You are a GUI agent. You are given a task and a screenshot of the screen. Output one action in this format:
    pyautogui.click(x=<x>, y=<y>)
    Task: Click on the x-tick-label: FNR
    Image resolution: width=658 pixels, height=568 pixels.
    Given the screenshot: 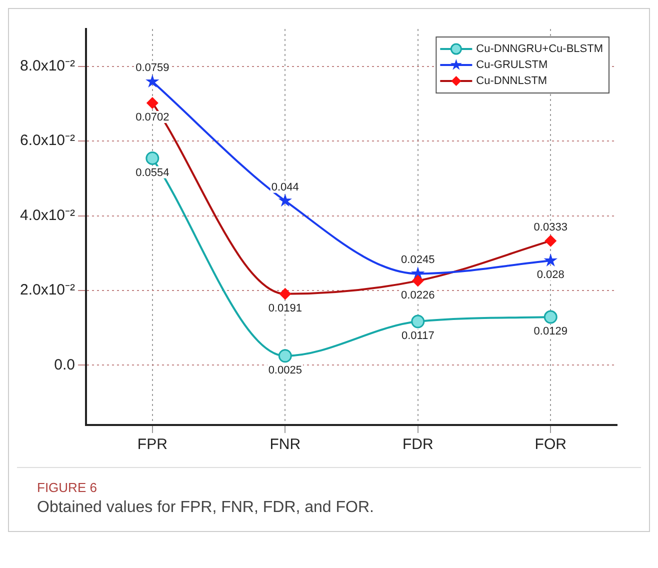 What is the action you would take?
    pyautogui.click(x=285, y=445)
    